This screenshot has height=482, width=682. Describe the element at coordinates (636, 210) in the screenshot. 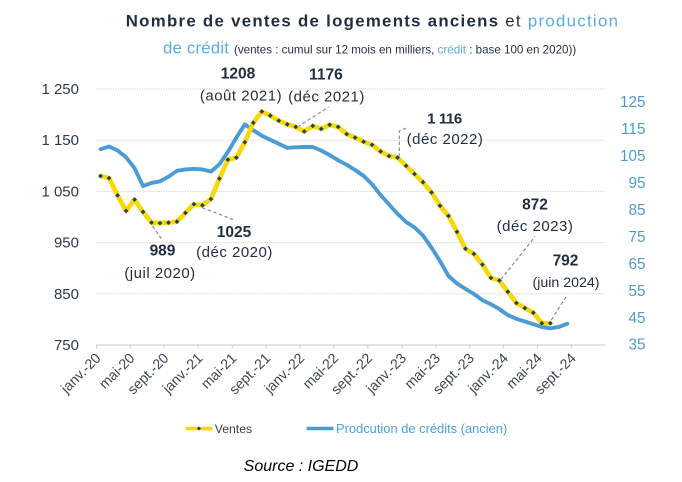

I see `svg-text: 85` at that location.